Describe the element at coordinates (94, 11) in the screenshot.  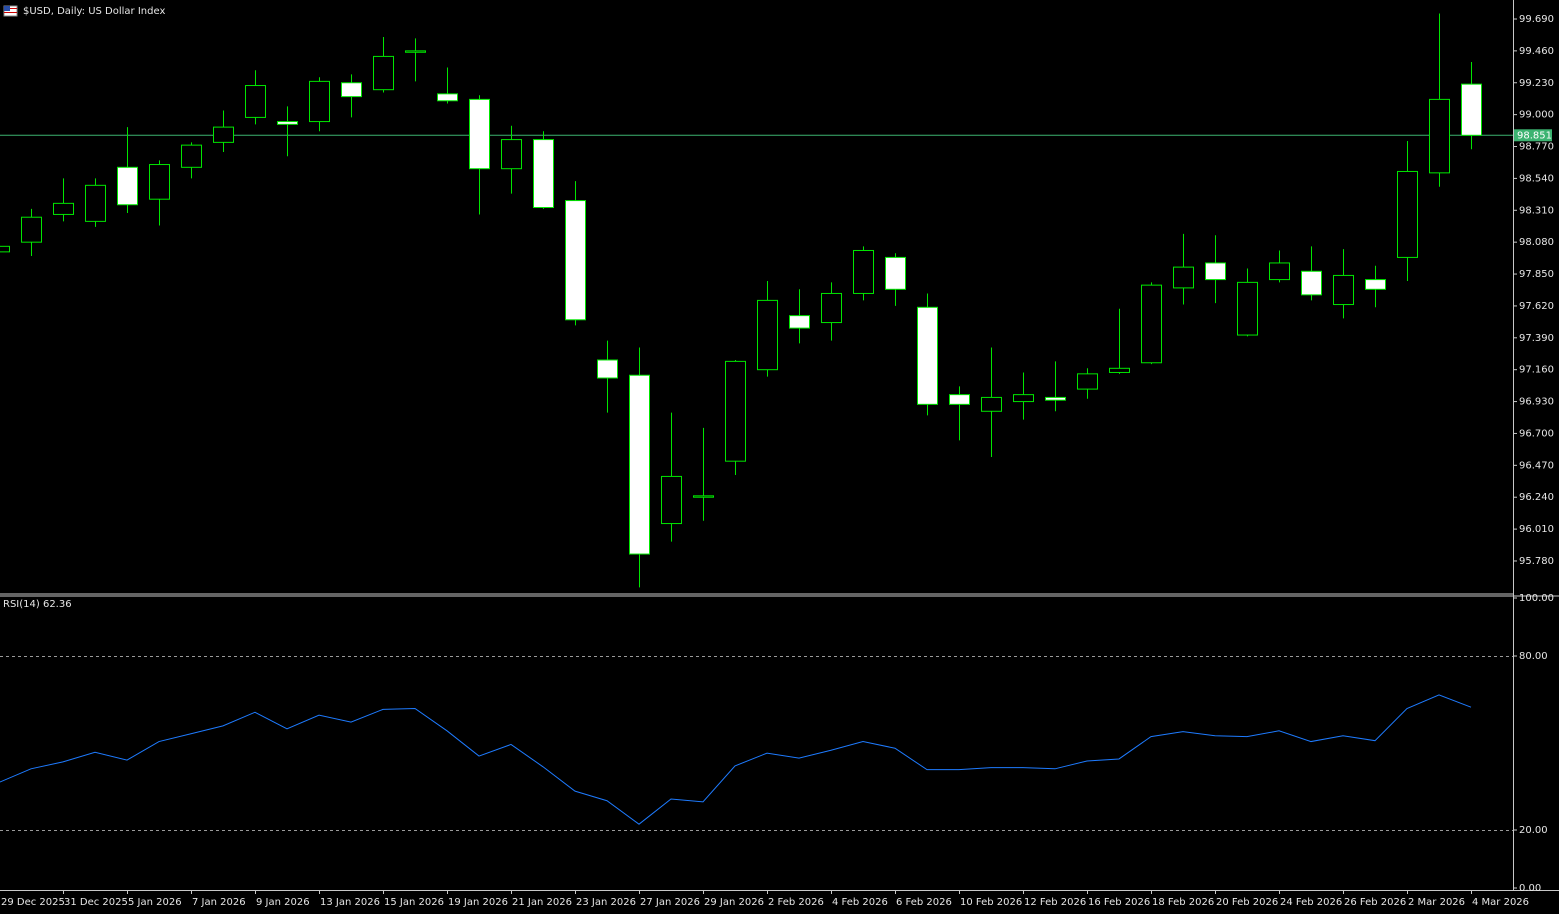
I see `chart-title: $USD, Daily: US Dollar Index` at that location.